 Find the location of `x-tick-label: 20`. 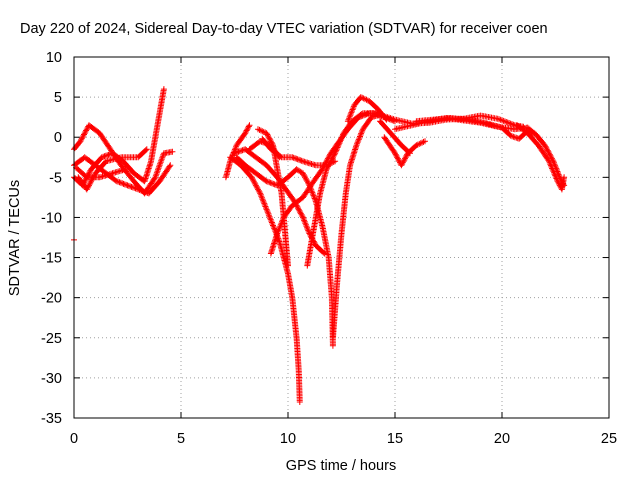

x-tick-label: 20 is located at coordinates (502, 439).